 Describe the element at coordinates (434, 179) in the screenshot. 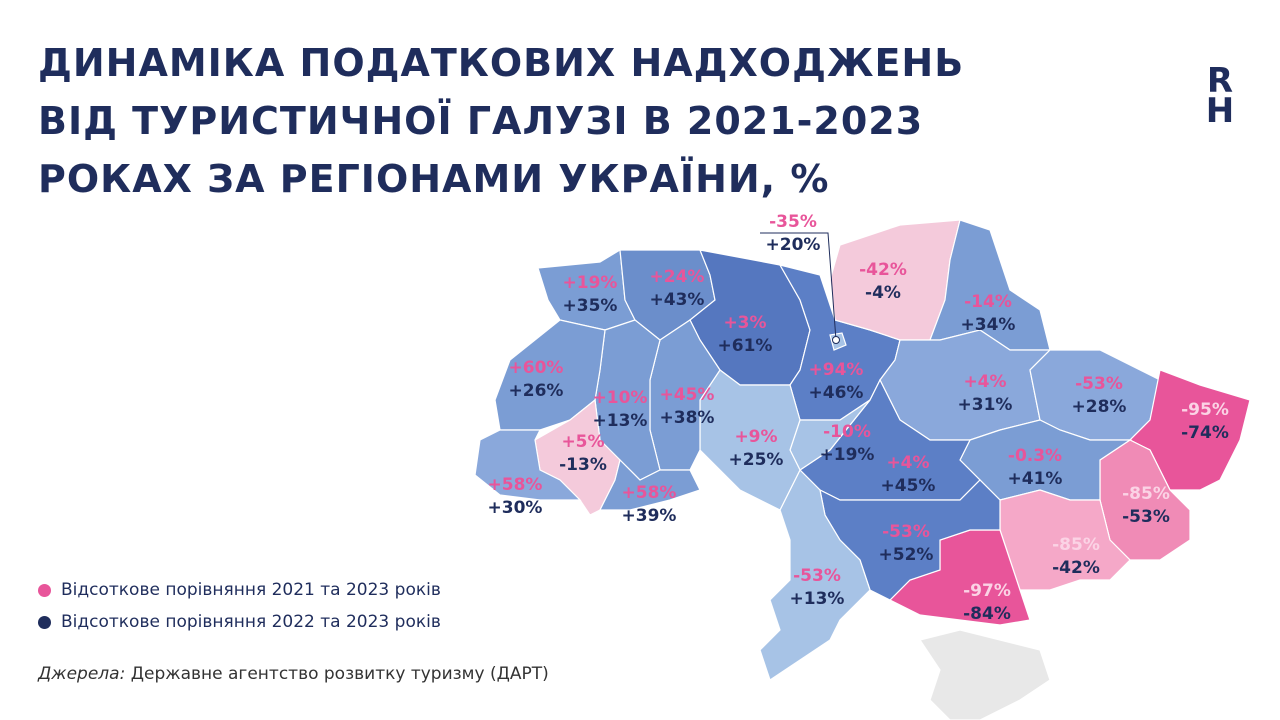

I see `title-line: РОКАХ ЗА РЕГІОНАМИ УКРАЇНИ, %` at that location.